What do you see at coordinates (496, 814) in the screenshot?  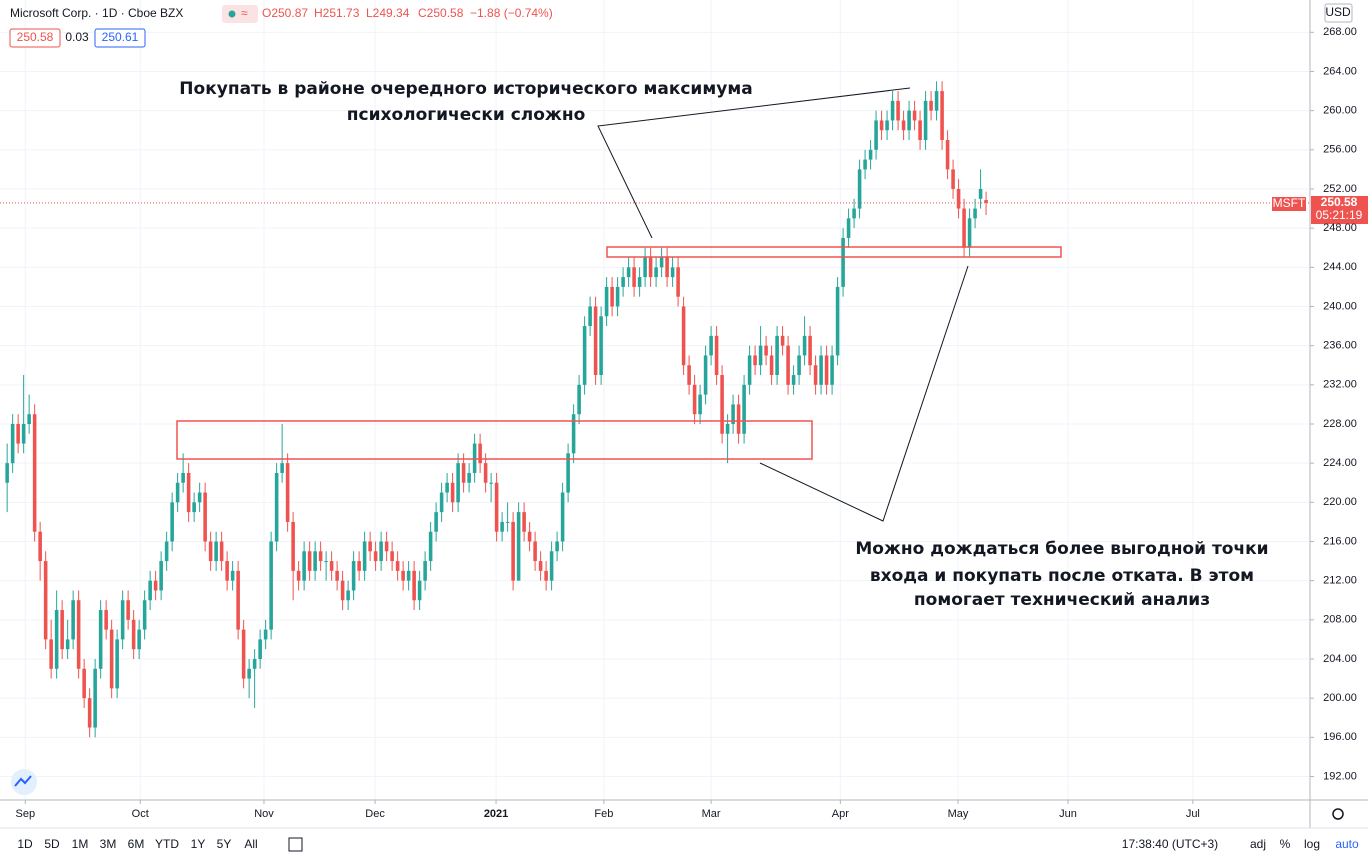 I see `x-tick-label: 2021` at bounding box center [496, 814].